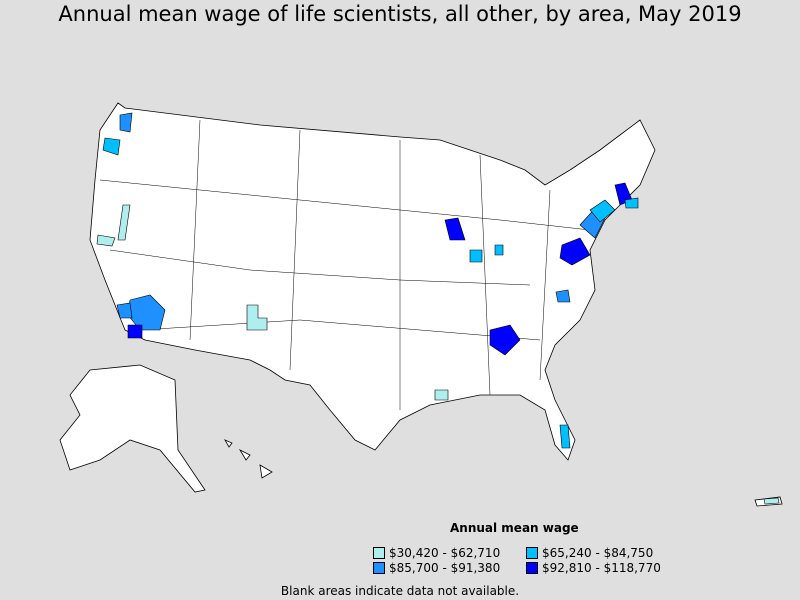  Describe the element at coordinates (476, 256) in the screenshot. I see `region-indiana` at that location.